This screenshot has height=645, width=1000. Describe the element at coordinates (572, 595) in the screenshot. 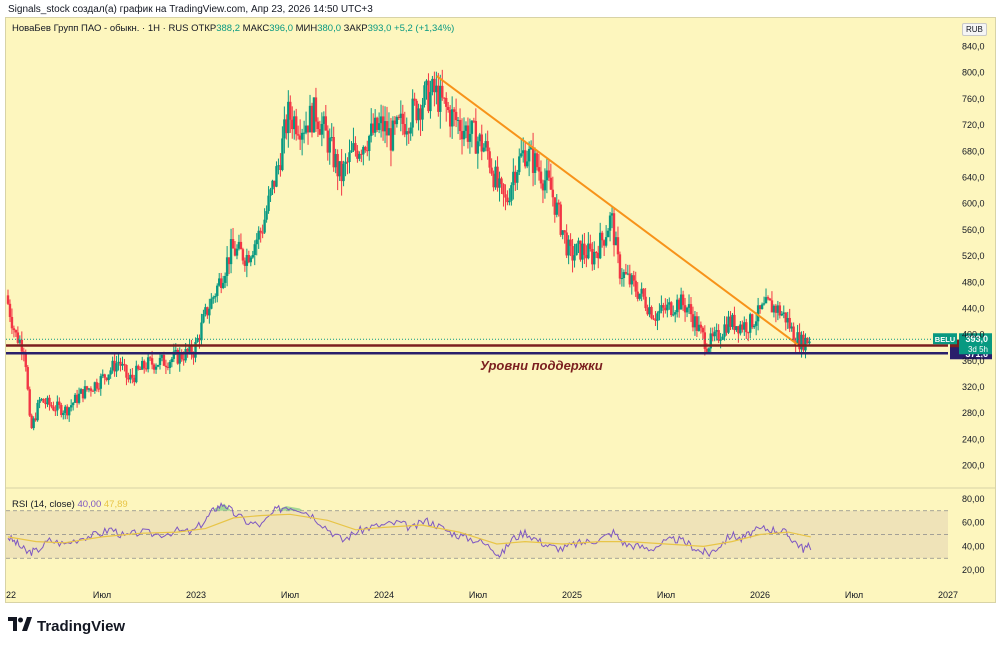

I see `time-axis-tick: 2025` at that location.